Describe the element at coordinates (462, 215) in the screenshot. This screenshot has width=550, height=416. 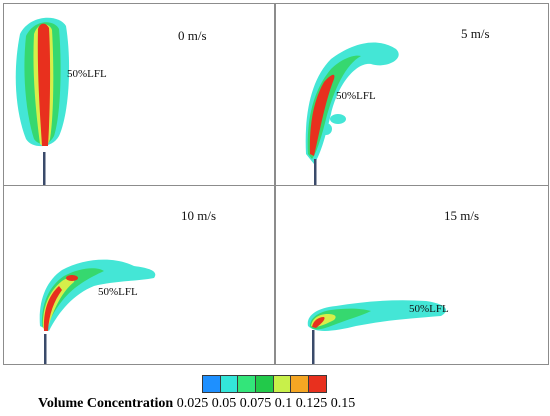
I see `speed-label: 15 m/s` at that location.